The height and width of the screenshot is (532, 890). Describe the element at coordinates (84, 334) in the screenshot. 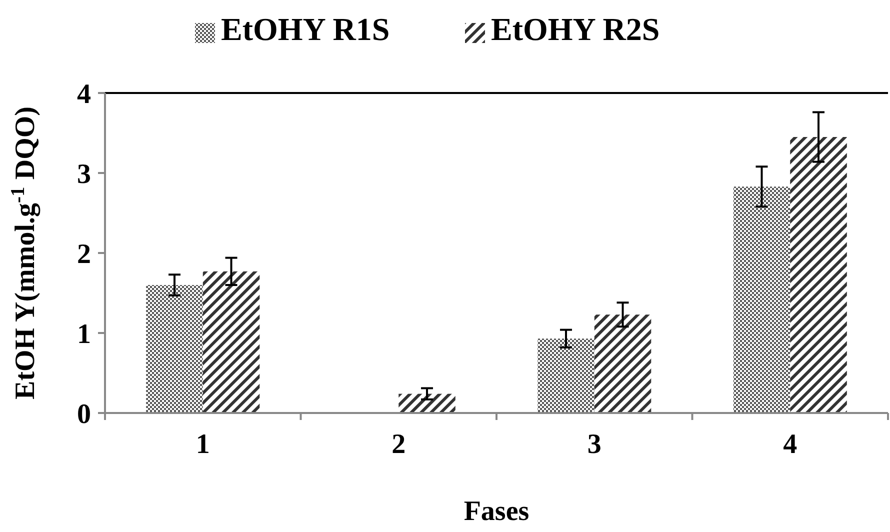

I see `y-tick-label: 1` at that location.